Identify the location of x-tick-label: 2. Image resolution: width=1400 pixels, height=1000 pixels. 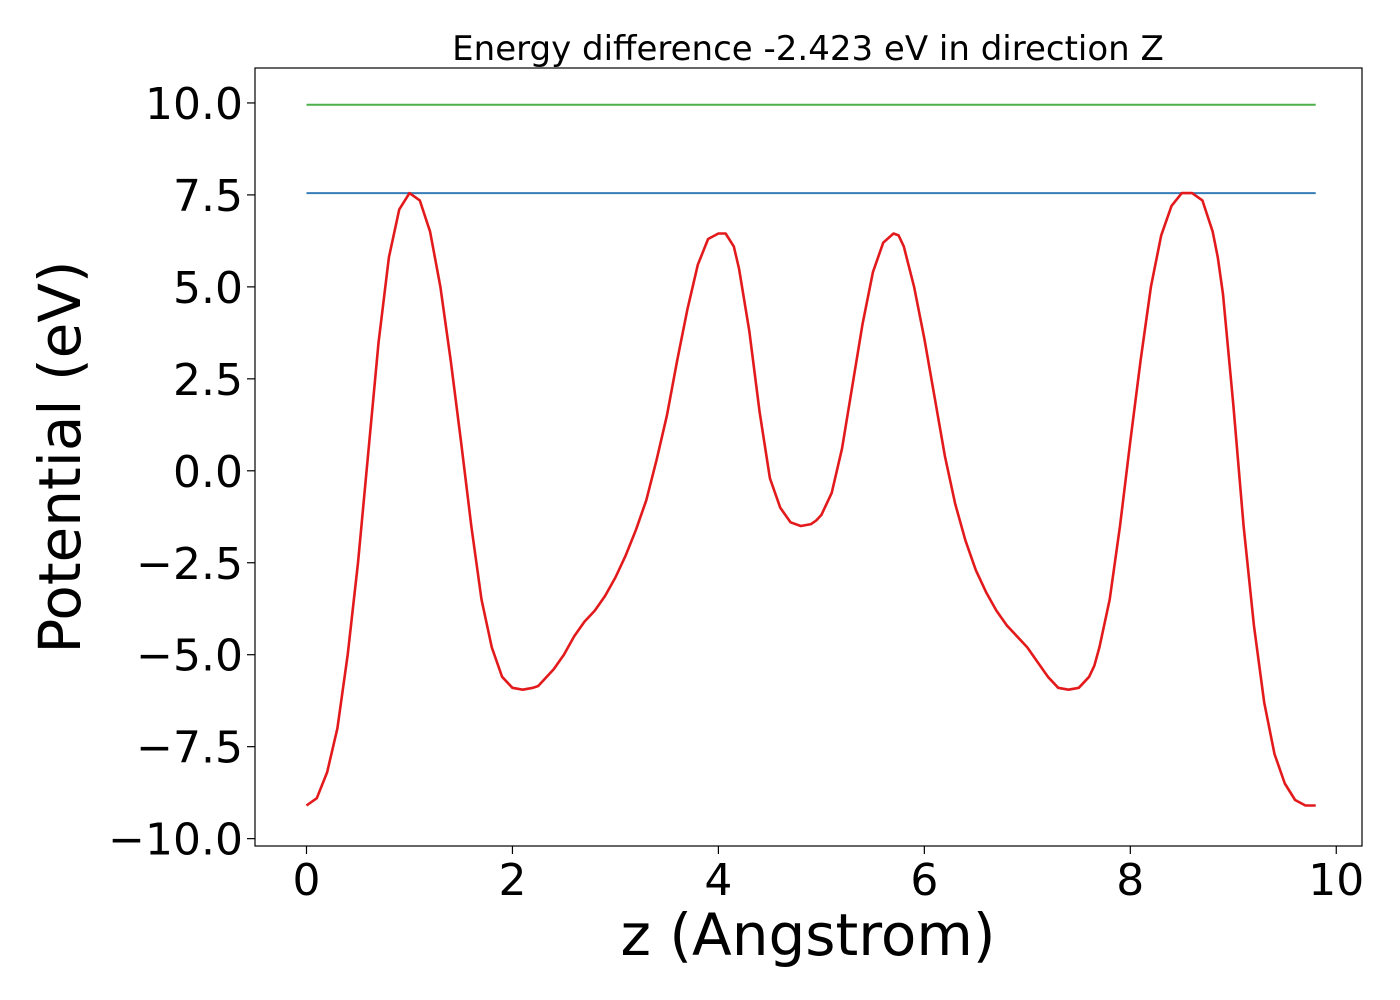
(512, 880).